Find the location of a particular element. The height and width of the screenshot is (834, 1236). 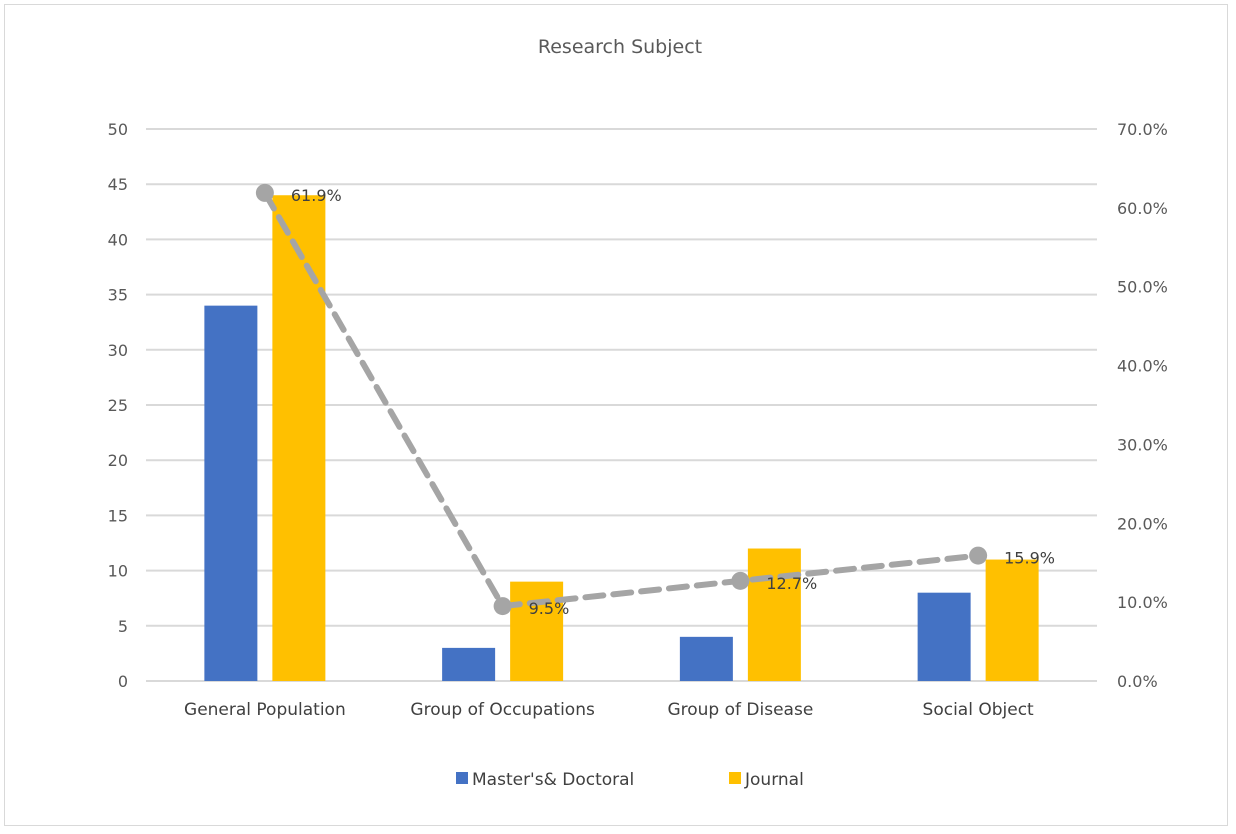

left-tick-label: 45 is located at coordinates (118, 184).